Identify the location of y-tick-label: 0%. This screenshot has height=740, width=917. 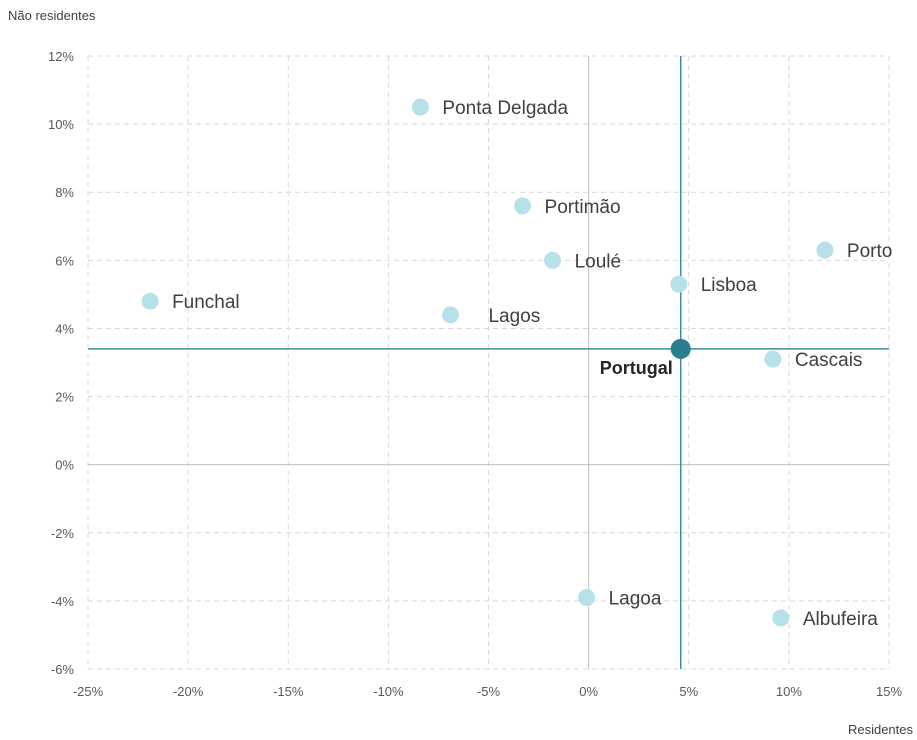
(64, 465).